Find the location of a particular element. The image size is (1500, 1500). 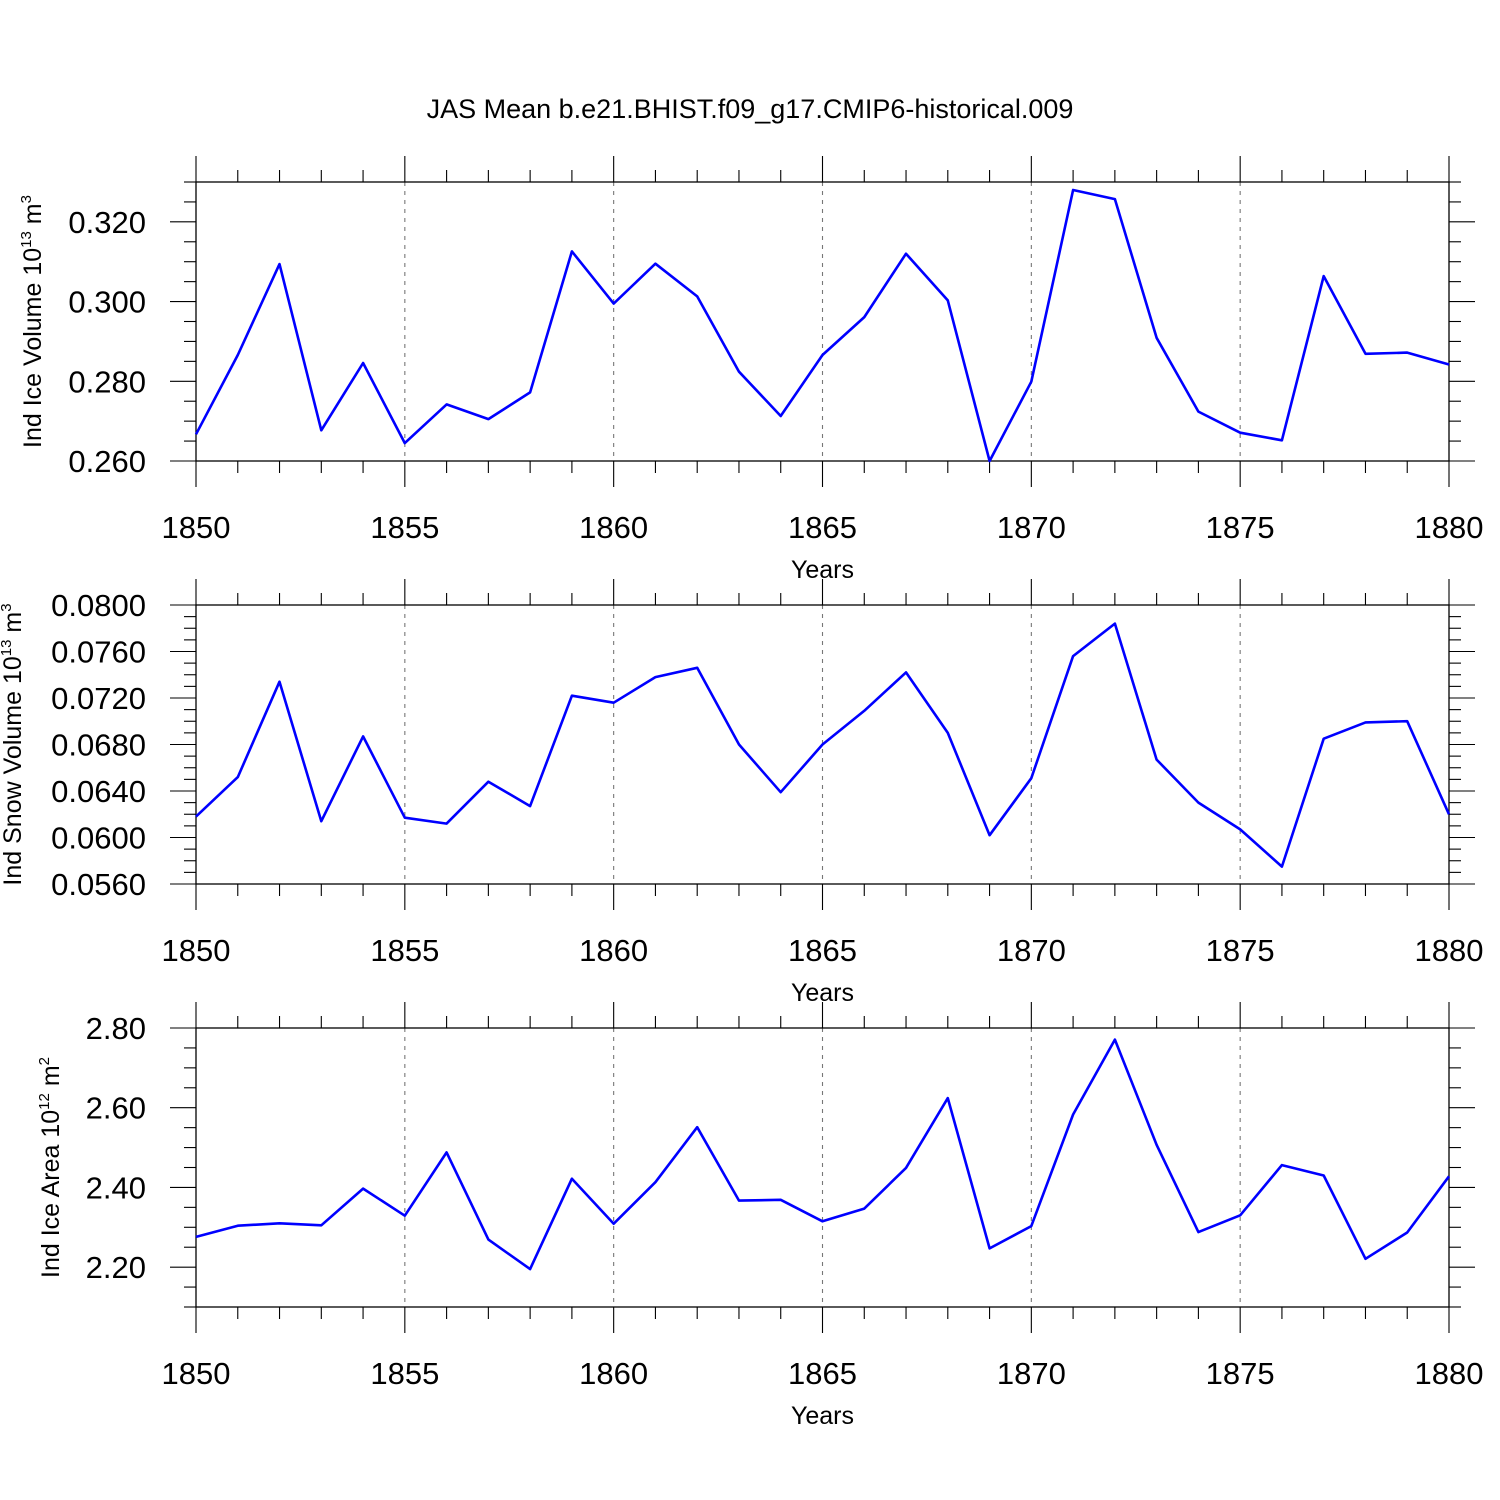

y-tick-label: 0.300 is located at coordinates (107, 302).